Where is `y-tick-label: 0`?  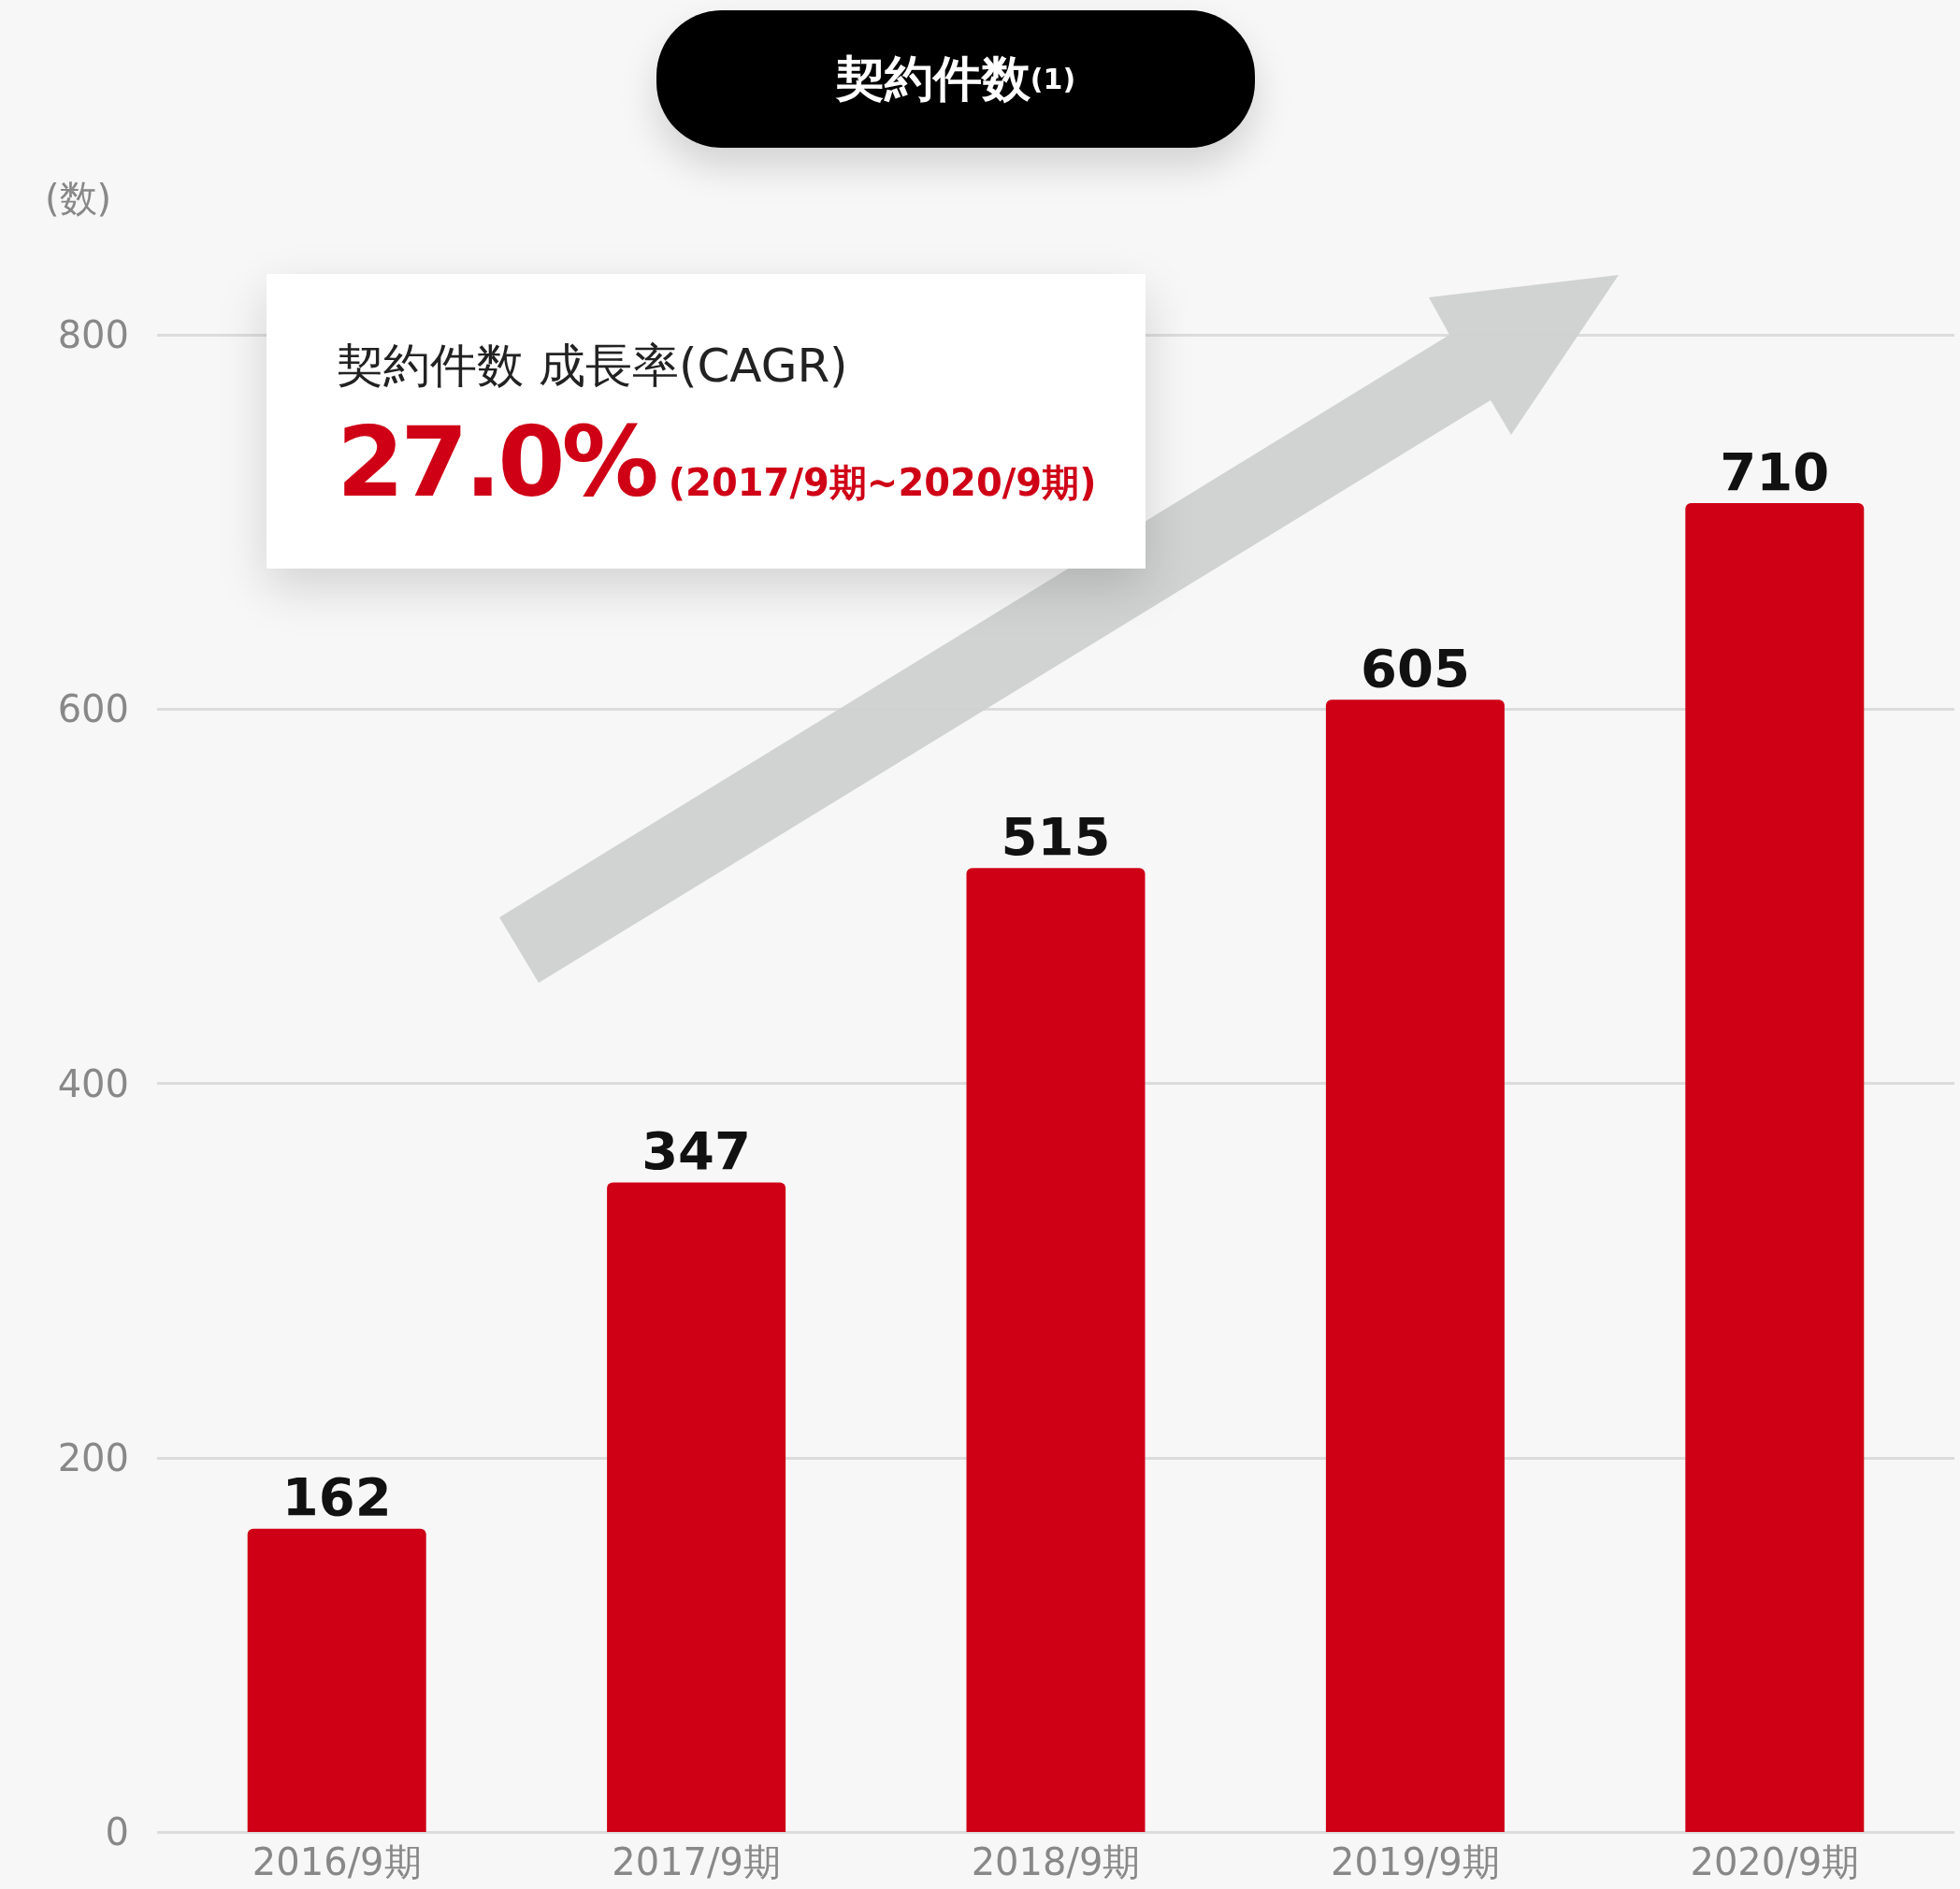
y-tick-label: 0 is located at coordinates (117, 1831).